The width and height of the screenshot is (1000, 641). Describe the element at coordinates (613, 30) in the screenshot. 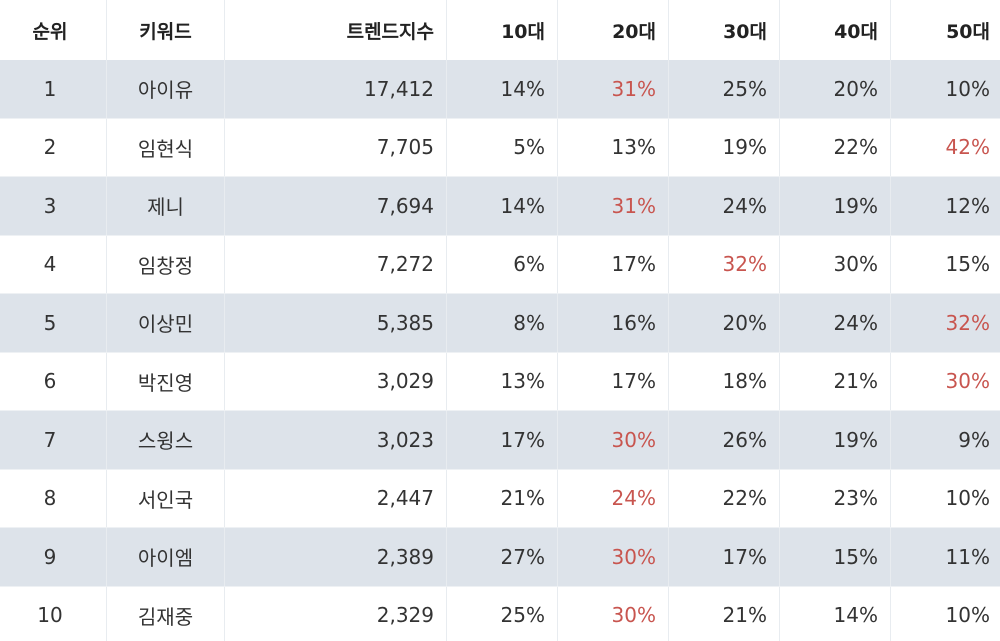

I see `header-age-20: 20대` at that location.